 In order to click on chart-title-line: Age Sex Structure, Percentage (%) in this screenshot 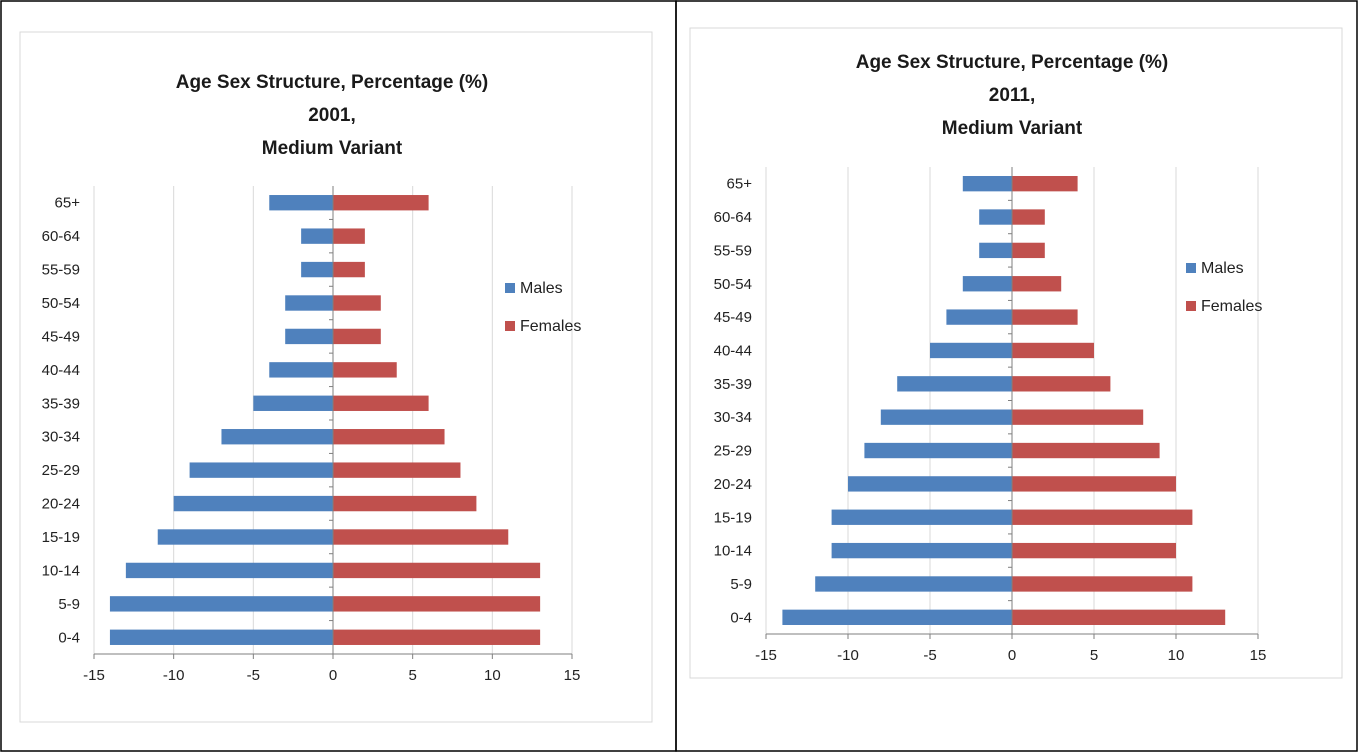, I will do `click(332, 82)`.